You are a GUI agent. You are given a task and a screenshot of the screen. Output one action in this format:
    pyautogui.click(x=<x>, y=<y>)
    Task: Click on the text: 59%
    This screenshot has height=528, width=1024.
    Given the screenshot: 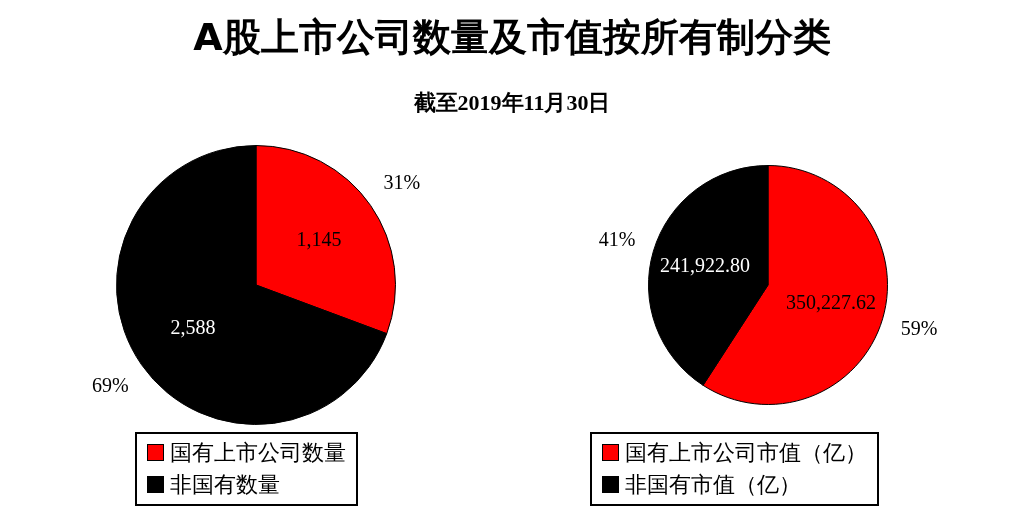 What is the action you would take?
    pyautogui.click(x=919, y=327)
    